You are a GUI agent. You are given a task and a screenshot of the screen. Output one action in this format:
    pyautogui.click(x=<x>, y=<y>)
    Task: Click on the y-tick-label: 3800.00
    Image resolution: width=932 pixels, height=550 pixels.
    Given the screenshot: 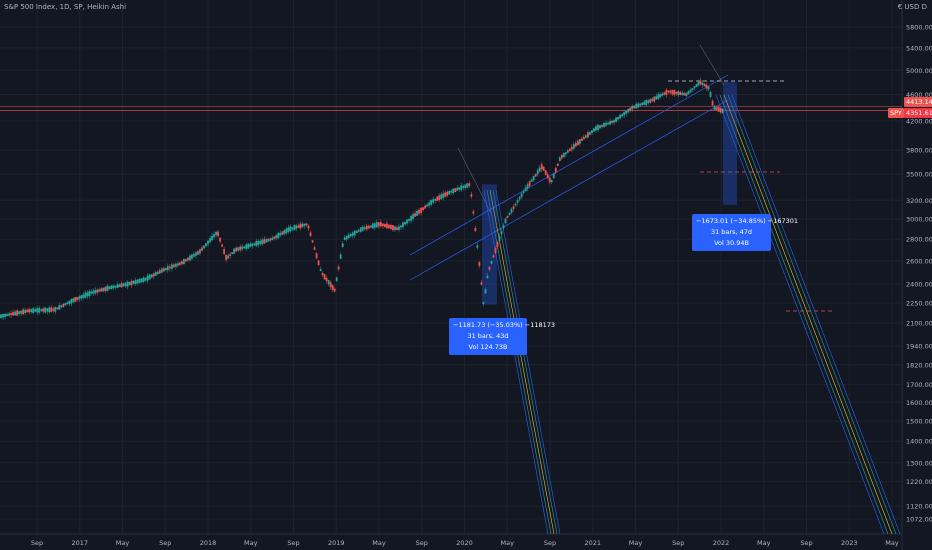 What is the action you would take?
    pyautogui.click(x=919, y=151)
    